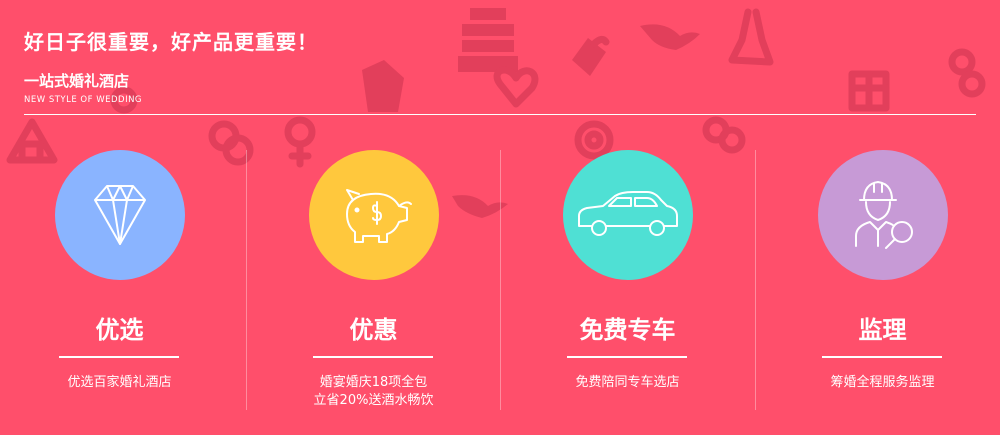 This screenshot has width=1000, height=435. I want to click on supervisor-icon, so click(884, 215).